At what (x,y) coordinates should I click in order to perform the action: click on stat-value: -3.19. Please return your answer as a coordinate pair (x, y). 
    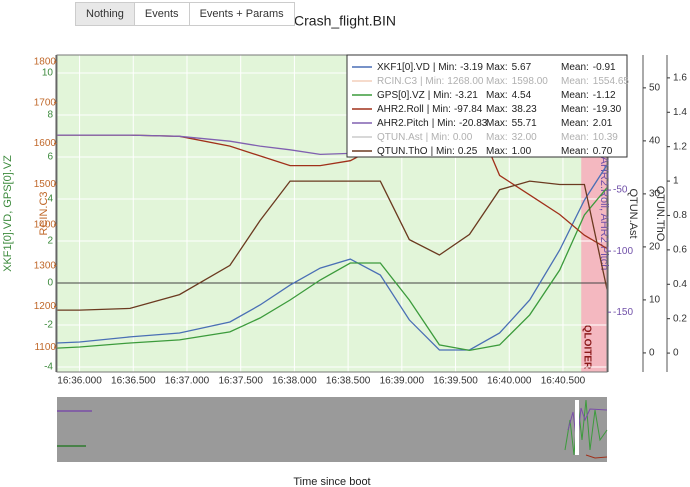
    Looking at the image, I should click on (471, 67).